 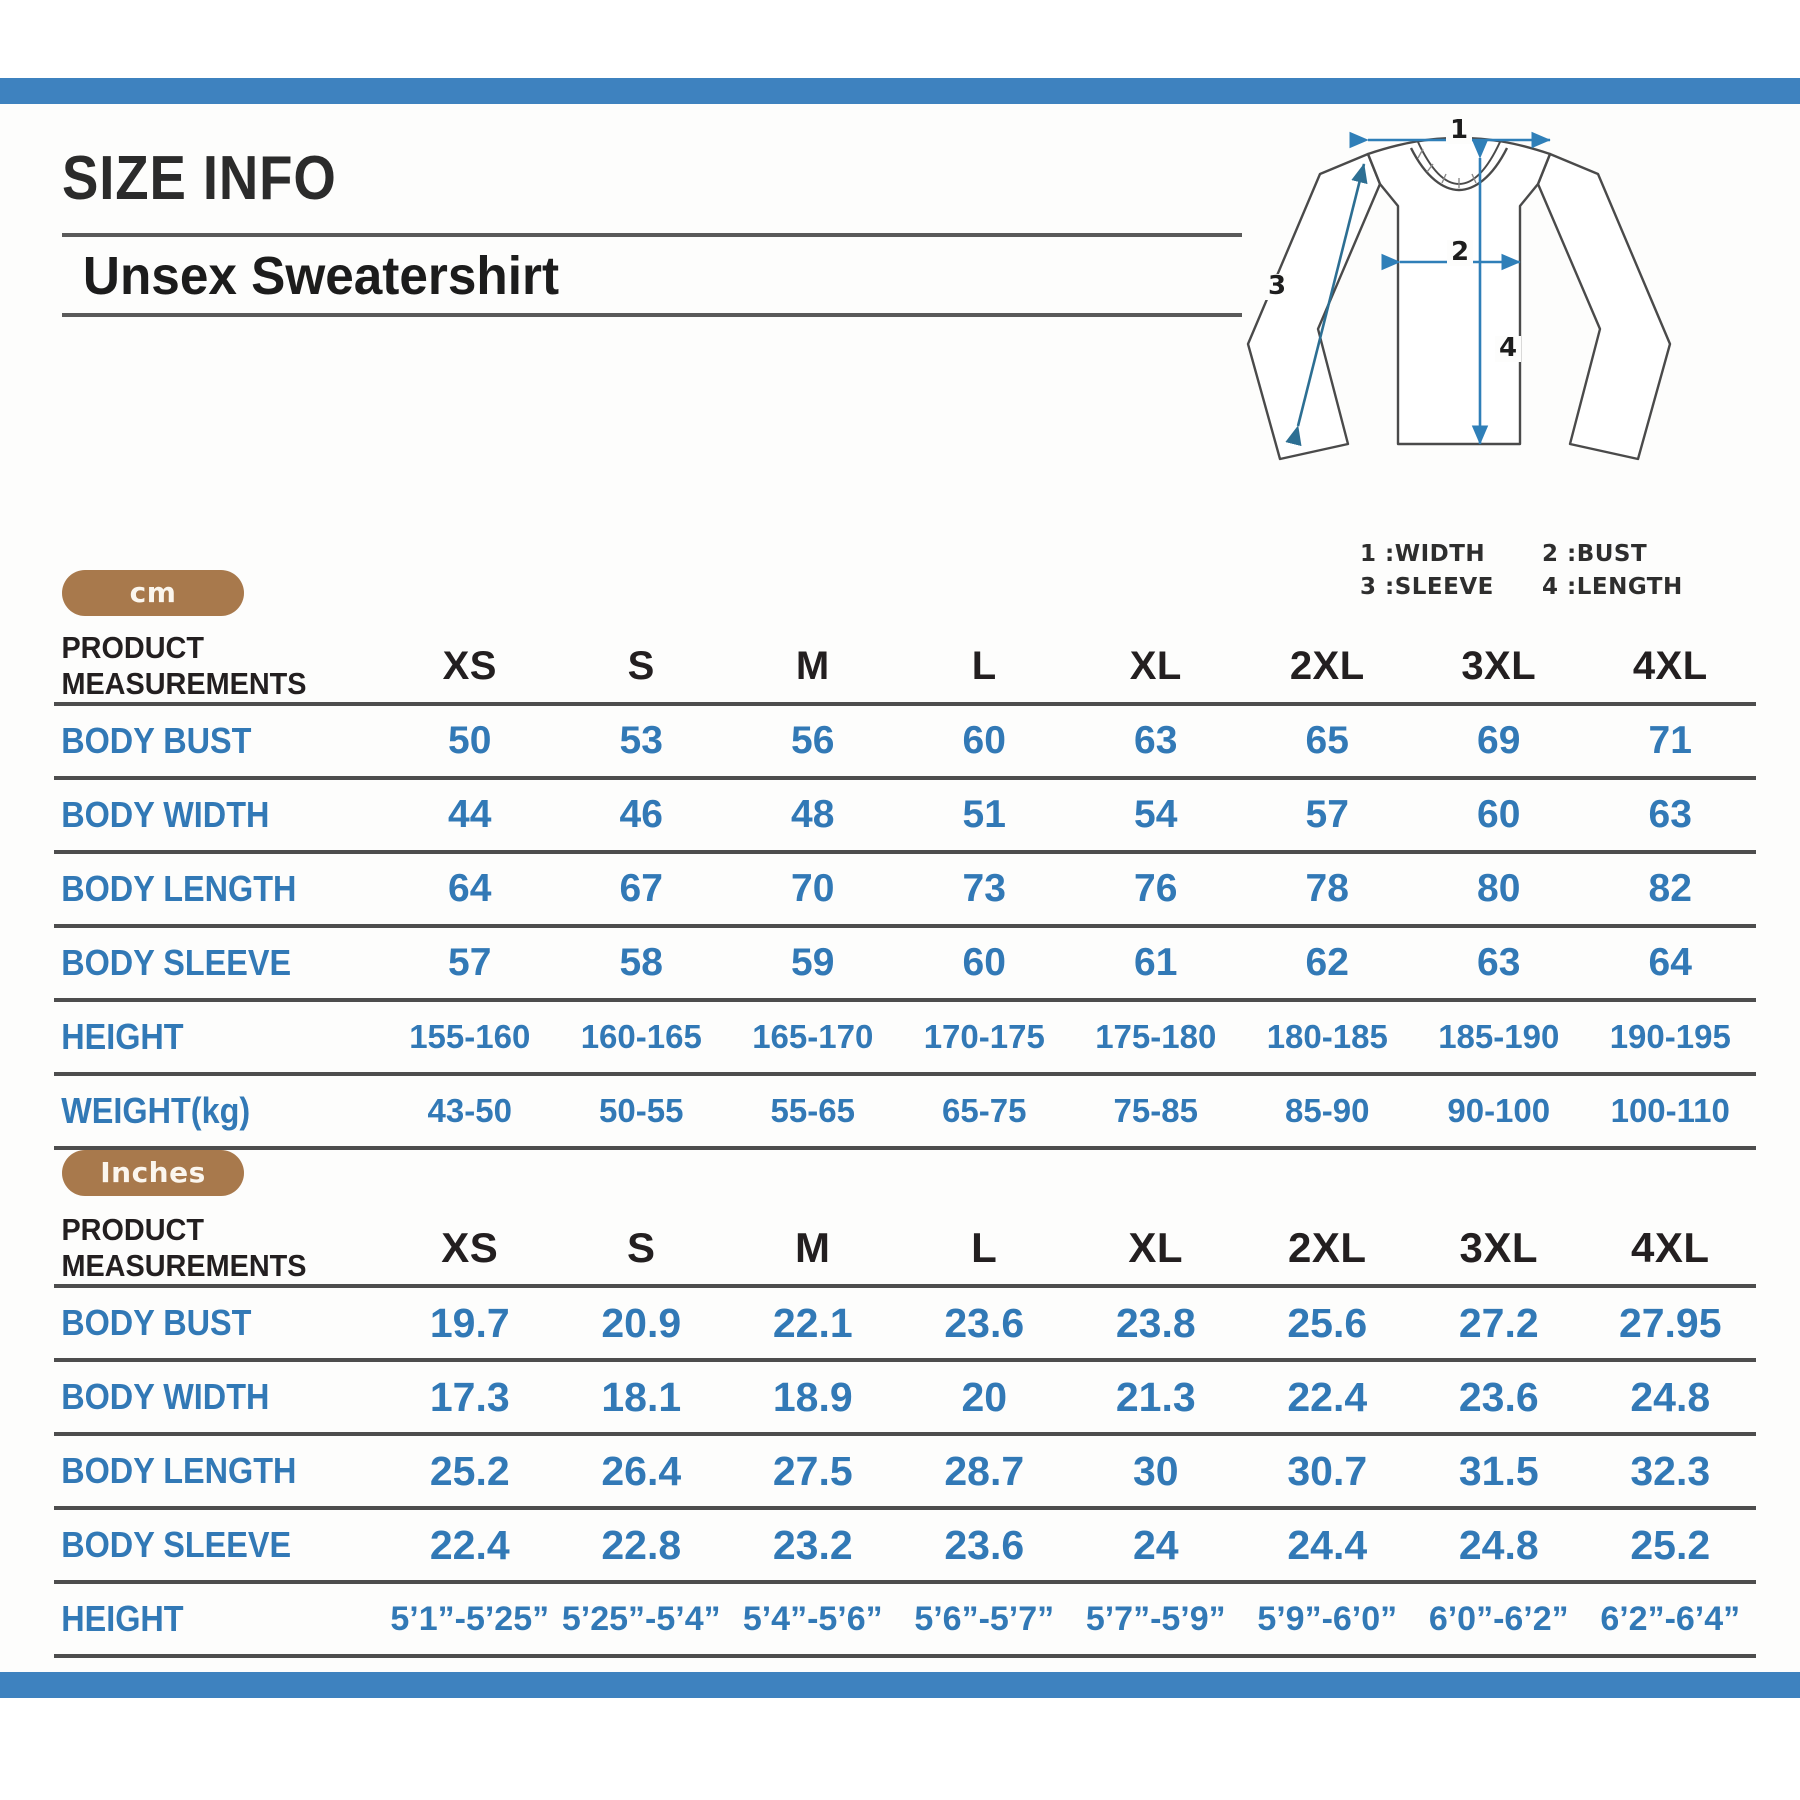 I want to click on table-cell: 61, so click(x=1156, y=962).